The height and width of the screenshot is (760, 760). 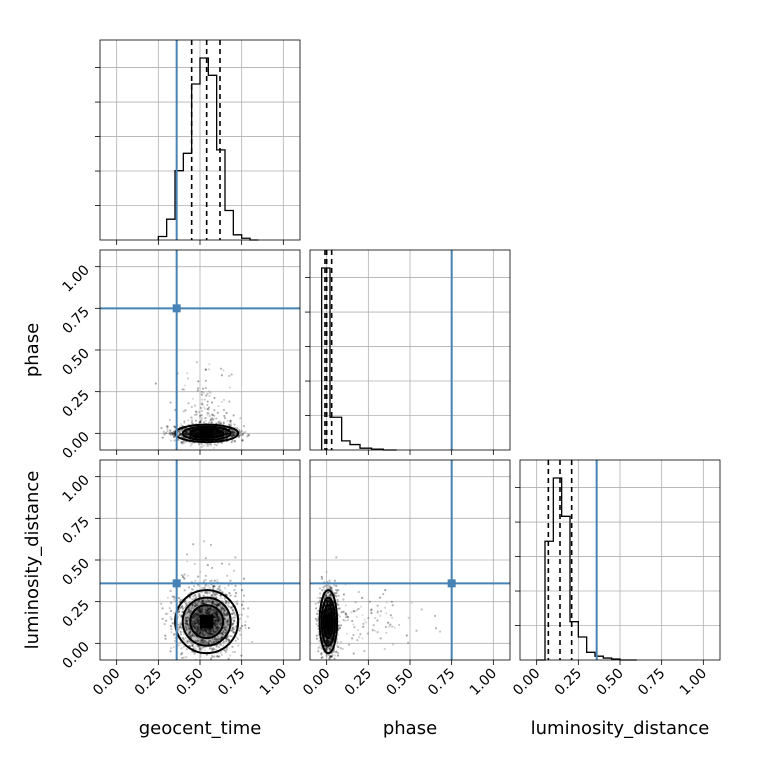 I want to click on tick-label-y: 0.25, so click(x=75, y=403).